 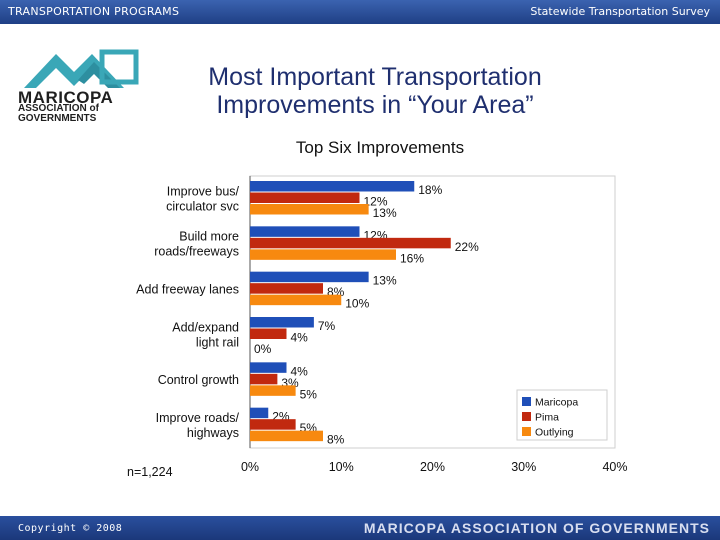 What do you see at coordinates (341, 467) in the screenshot?
I see `x-tick-label: 10%` at bounding box center [341, 467].